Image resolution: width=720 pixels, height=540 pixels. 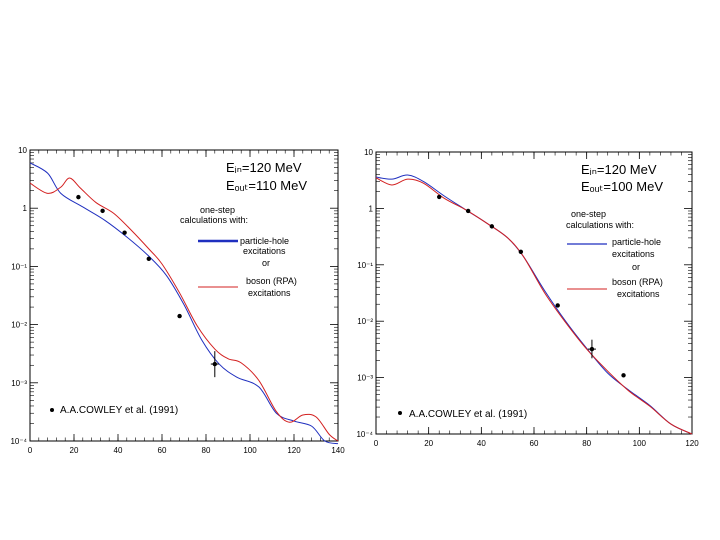 What do you see at coordinates (118, 450) in the screenshot?
I see `left-x-tick-label: 40` at bounding box center [118, 450].